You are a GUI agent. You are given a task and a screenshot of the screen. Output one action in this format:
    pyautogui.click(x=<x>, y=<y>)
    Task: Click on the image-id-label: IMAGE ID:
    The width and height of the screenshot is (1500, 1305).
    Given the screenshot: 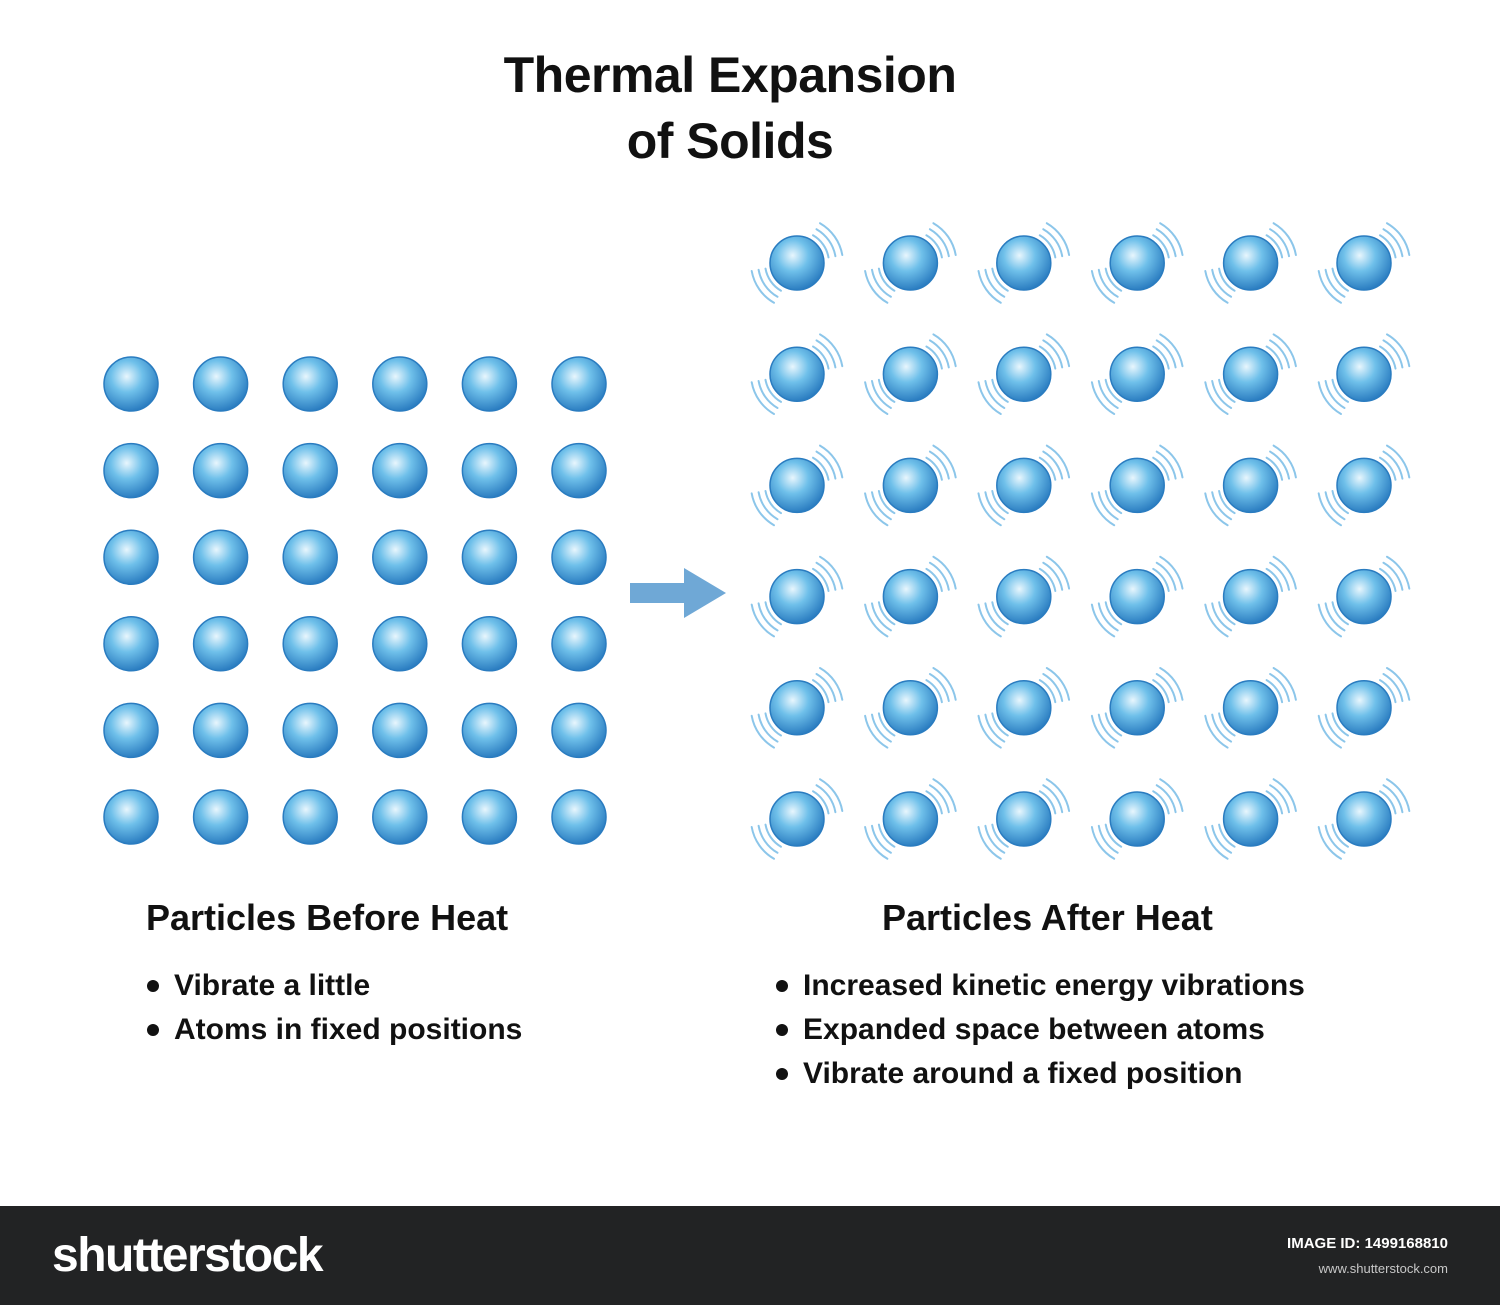 What is the action you would take?
    pyautogui.click(x=1324, y=1243)
    